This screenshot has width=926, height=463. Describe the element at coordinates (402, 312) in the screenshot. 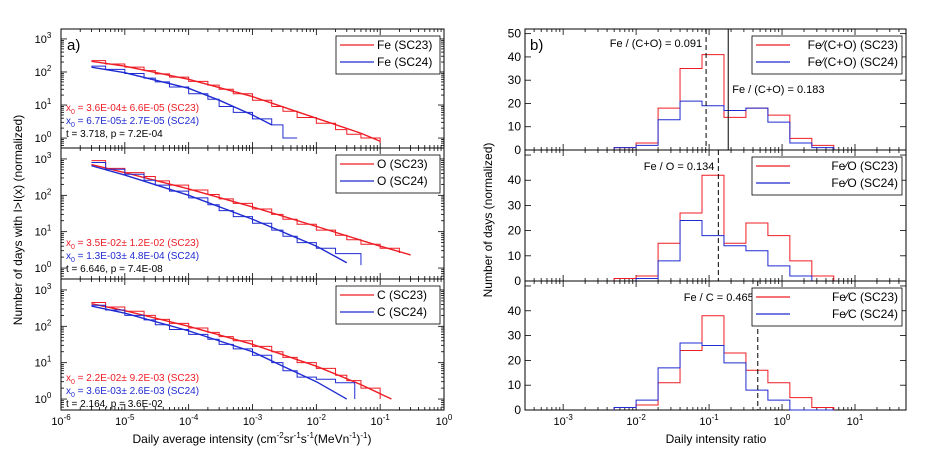

I see `legend-entry: C (SC24)` at that location.